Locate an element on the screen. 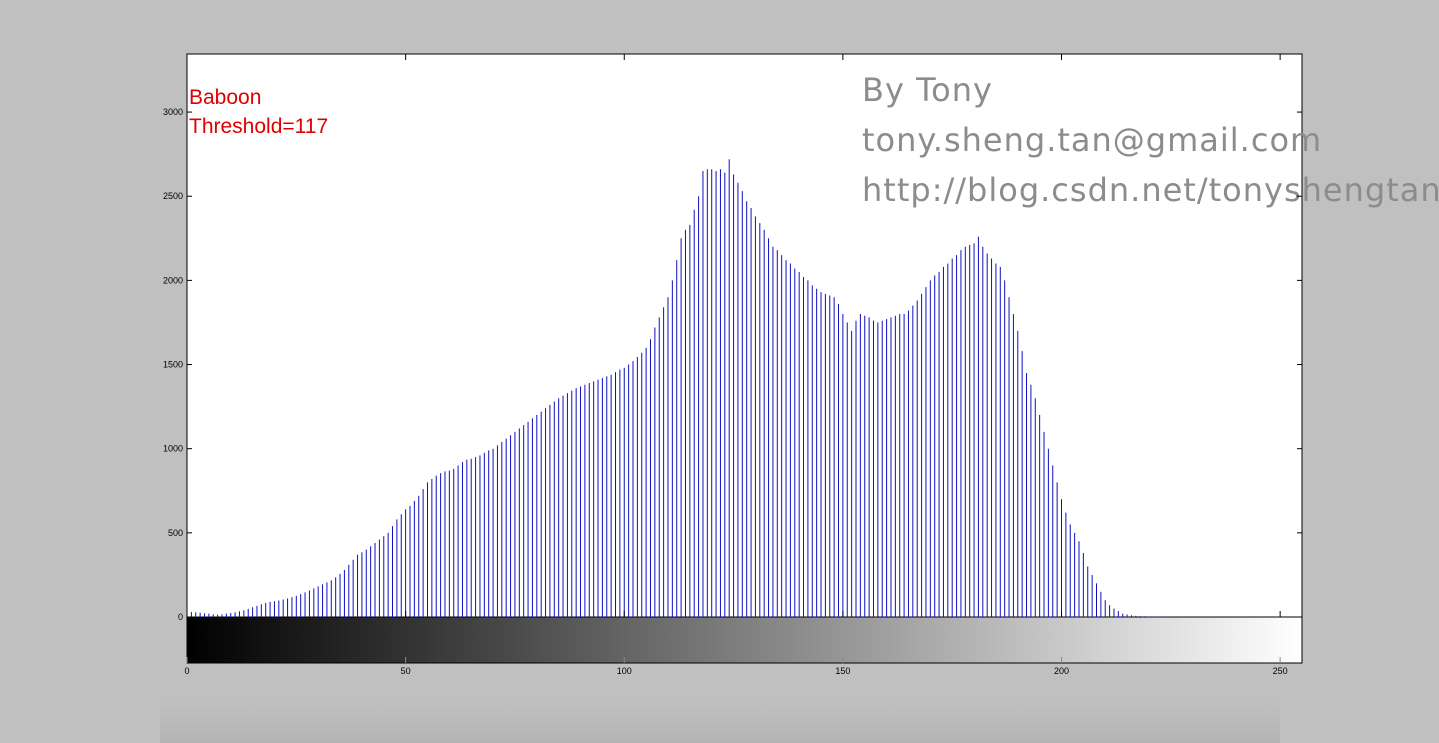  x-tick-label: 100 is located at coordinates (624, 671).